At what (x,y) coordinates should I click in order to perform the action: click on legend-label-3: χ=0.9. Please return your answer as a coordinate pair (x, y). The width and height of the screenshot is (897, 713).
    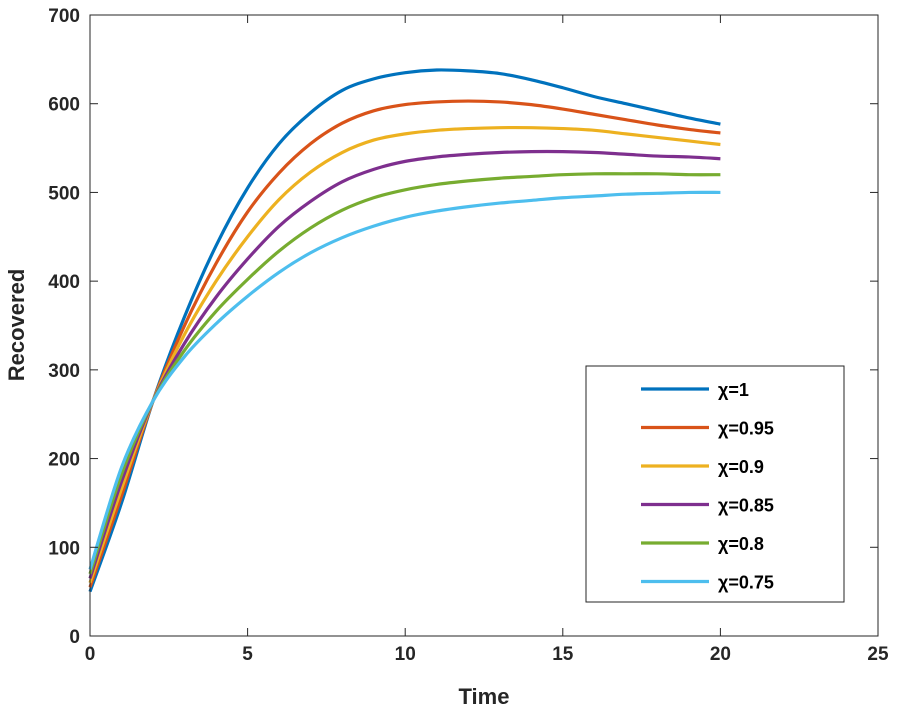
    Looking at the image, I should click on (741, 467).